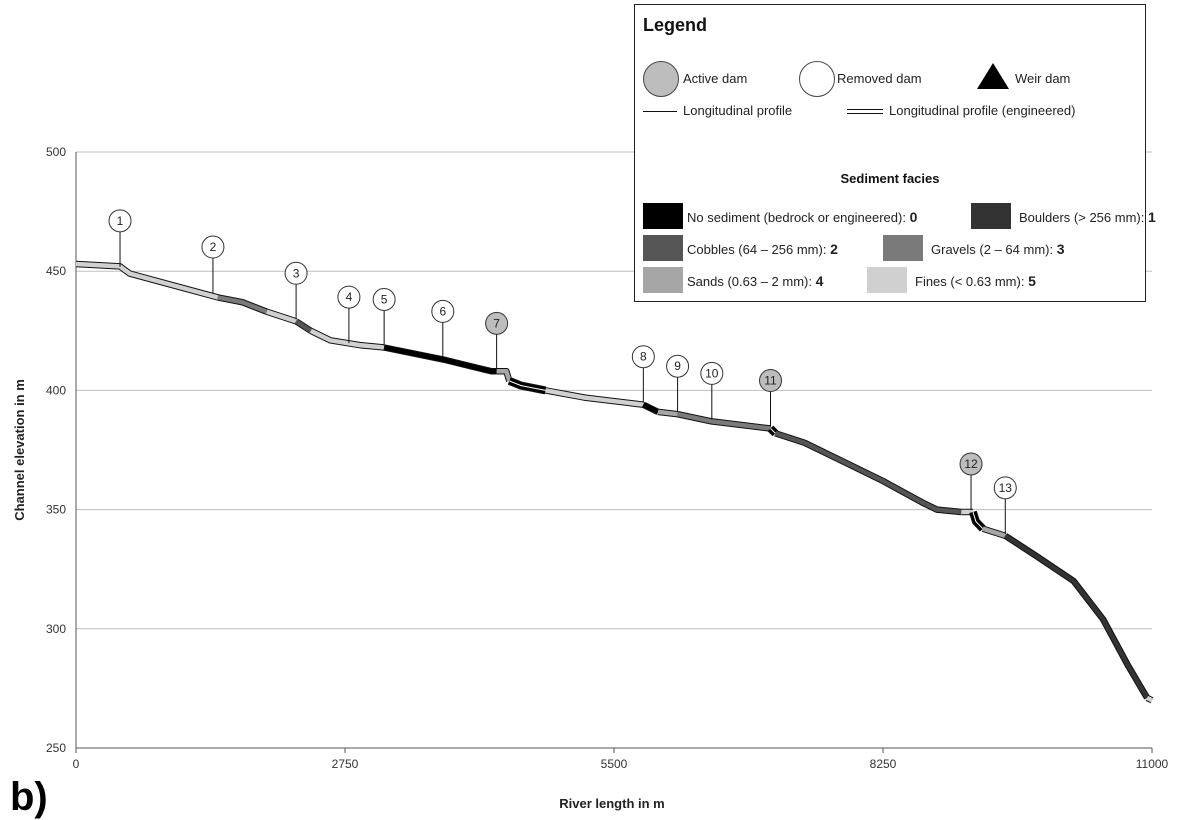  I want to click on dam-7-label: 7, so click(496, 323).